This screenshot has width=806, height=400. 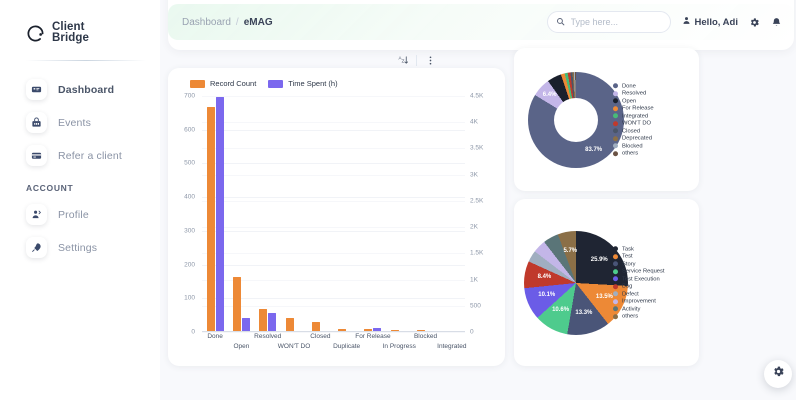 I want to click on legend-item: Activity, so click(x=651, y=309).